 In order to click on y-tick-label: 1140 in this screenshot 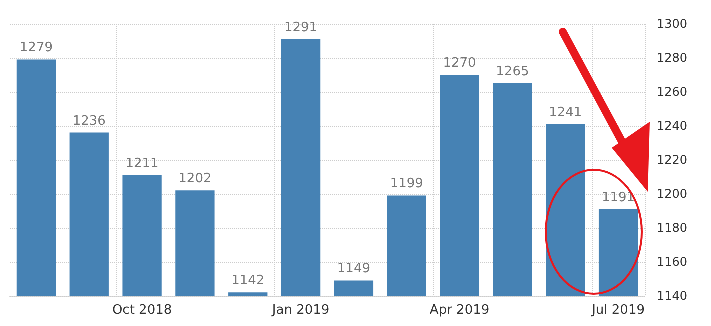, I will do `click(672, 296)`.